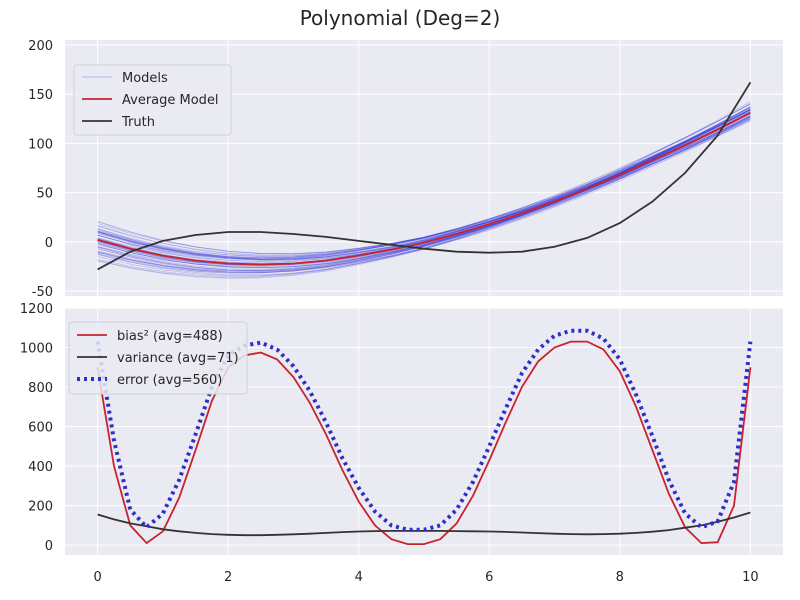 Image resolution: width=800 pixels, height=600 pixels. Describe the element at coordinates (97, 577) in the screenshot. I see `x-tick-label: 0` at that location.